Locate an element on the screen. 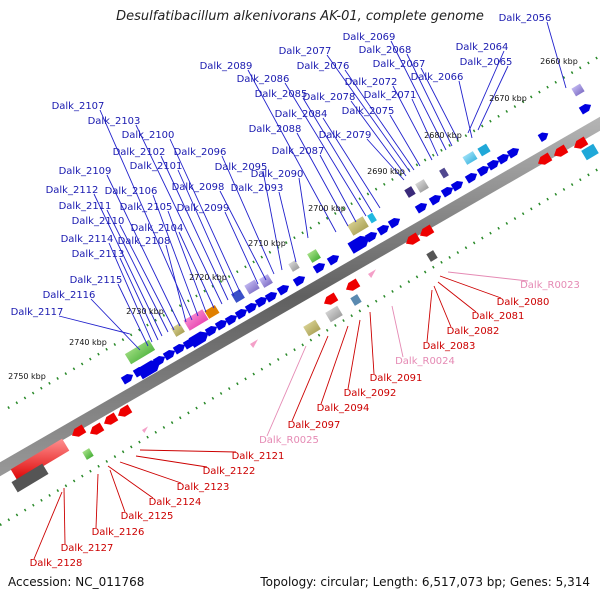  dalk-2121-leader is located at coordinates (188, 451).